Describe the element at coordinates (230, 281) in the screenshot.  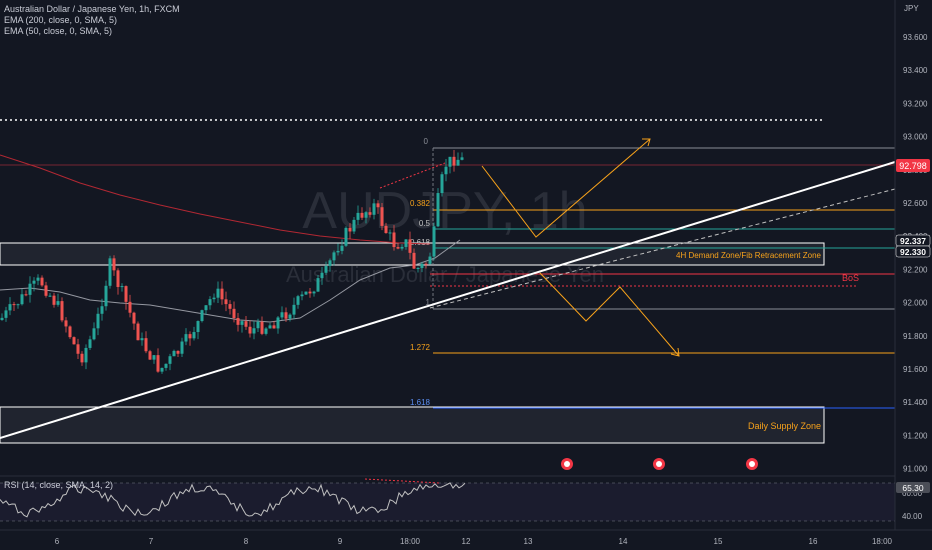
I see `ema50-line` at that location.